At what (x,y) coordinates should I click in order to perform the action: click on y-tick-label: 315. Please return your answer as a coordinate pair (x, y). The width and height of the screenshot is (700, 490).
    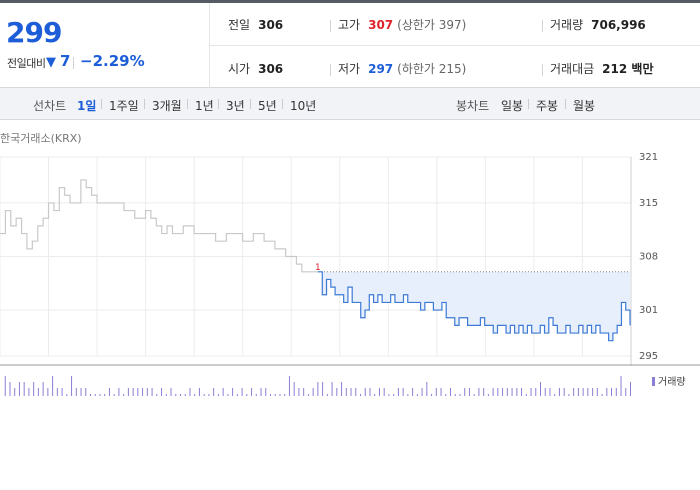
    Looking at the image, I should click on (648, 203).